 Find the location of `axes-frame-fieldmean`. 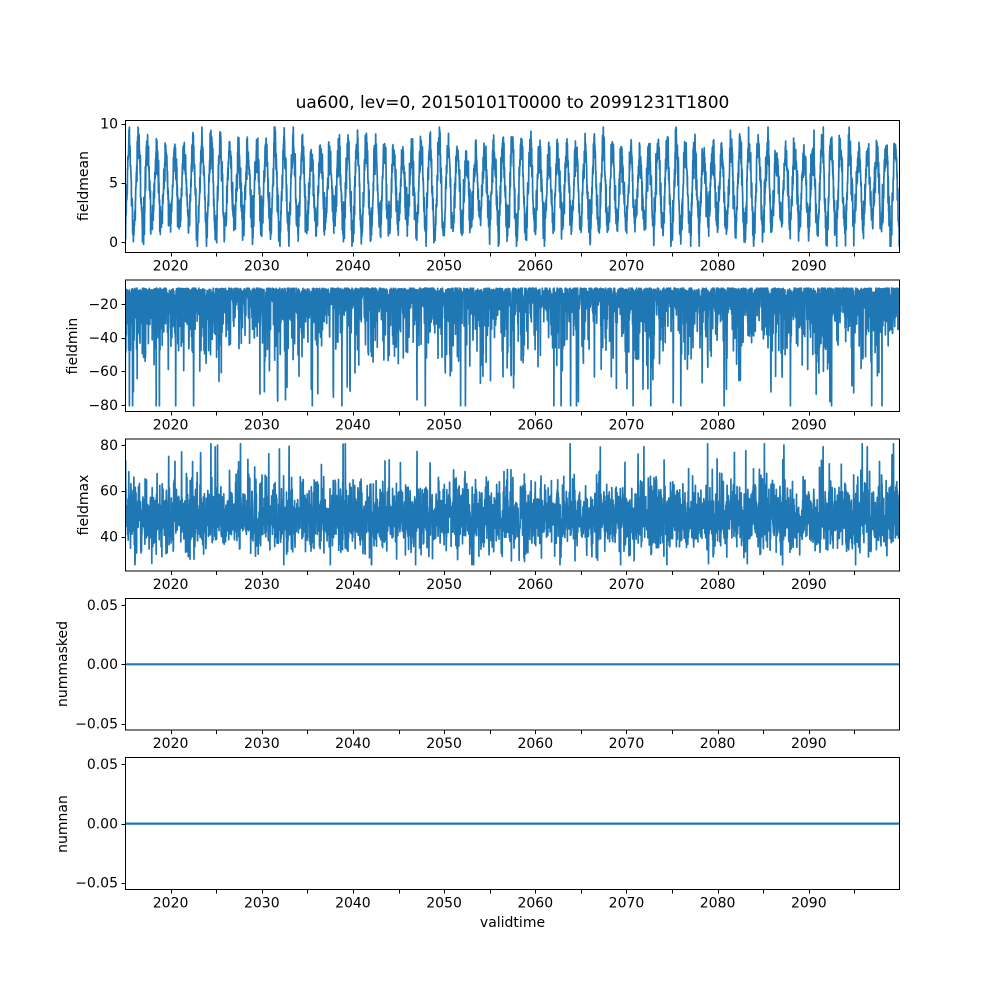

axes-frame-fieldmean is located at coordinates (512, 186).